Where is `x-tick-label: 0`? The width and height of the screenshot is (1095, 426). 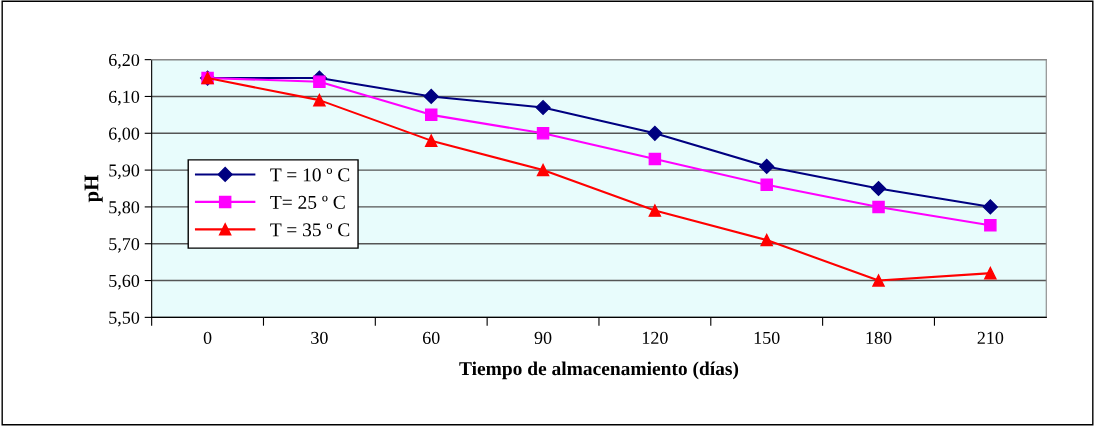 x-tick-label: 0 is located at coordinates (207, 337).